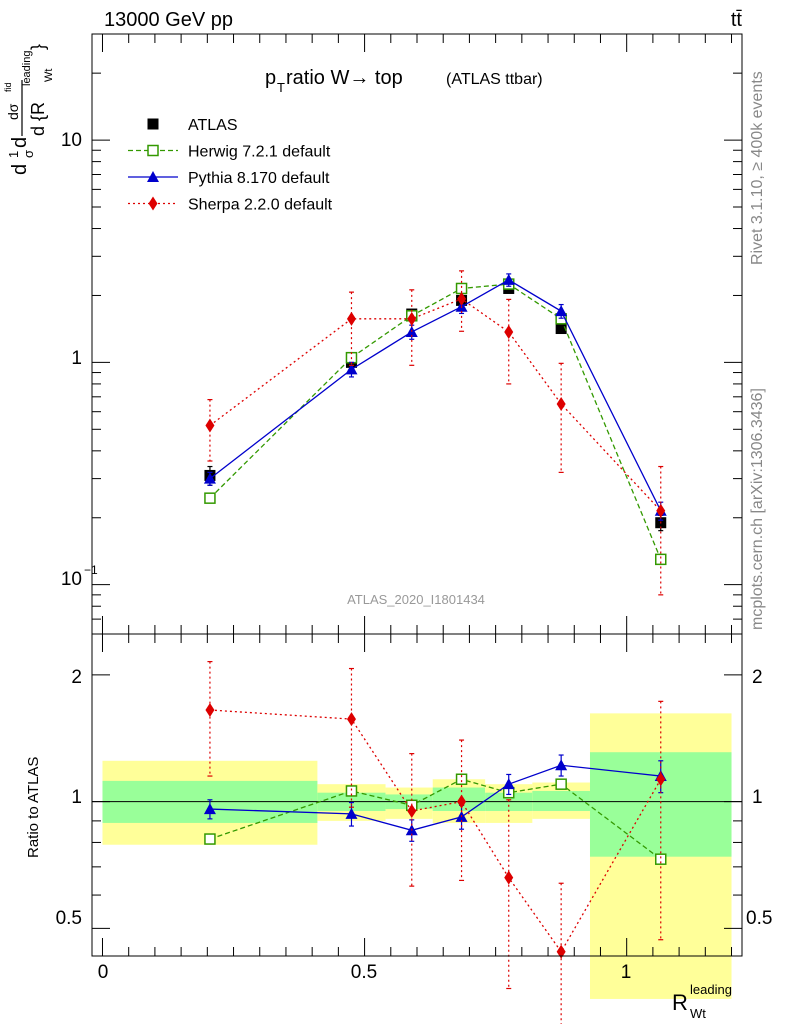 This screenshot has height=1024, width=786. I want to click on main-ylabel-d2: d, so click(20, 142).